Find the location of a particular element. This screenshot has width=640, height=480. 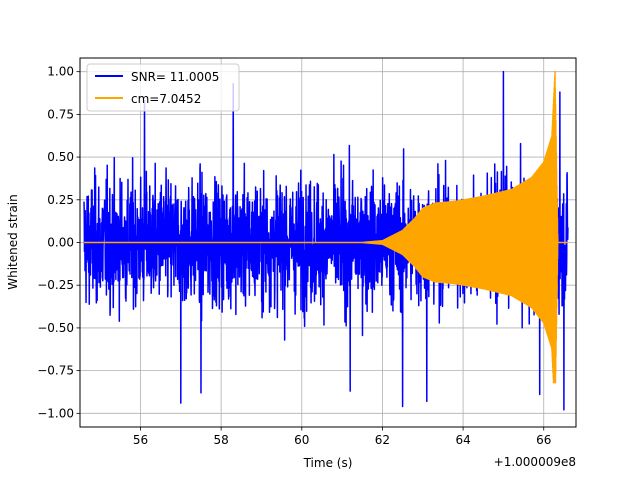

x-tick-label: 66 is located at coordinates (543, 440).